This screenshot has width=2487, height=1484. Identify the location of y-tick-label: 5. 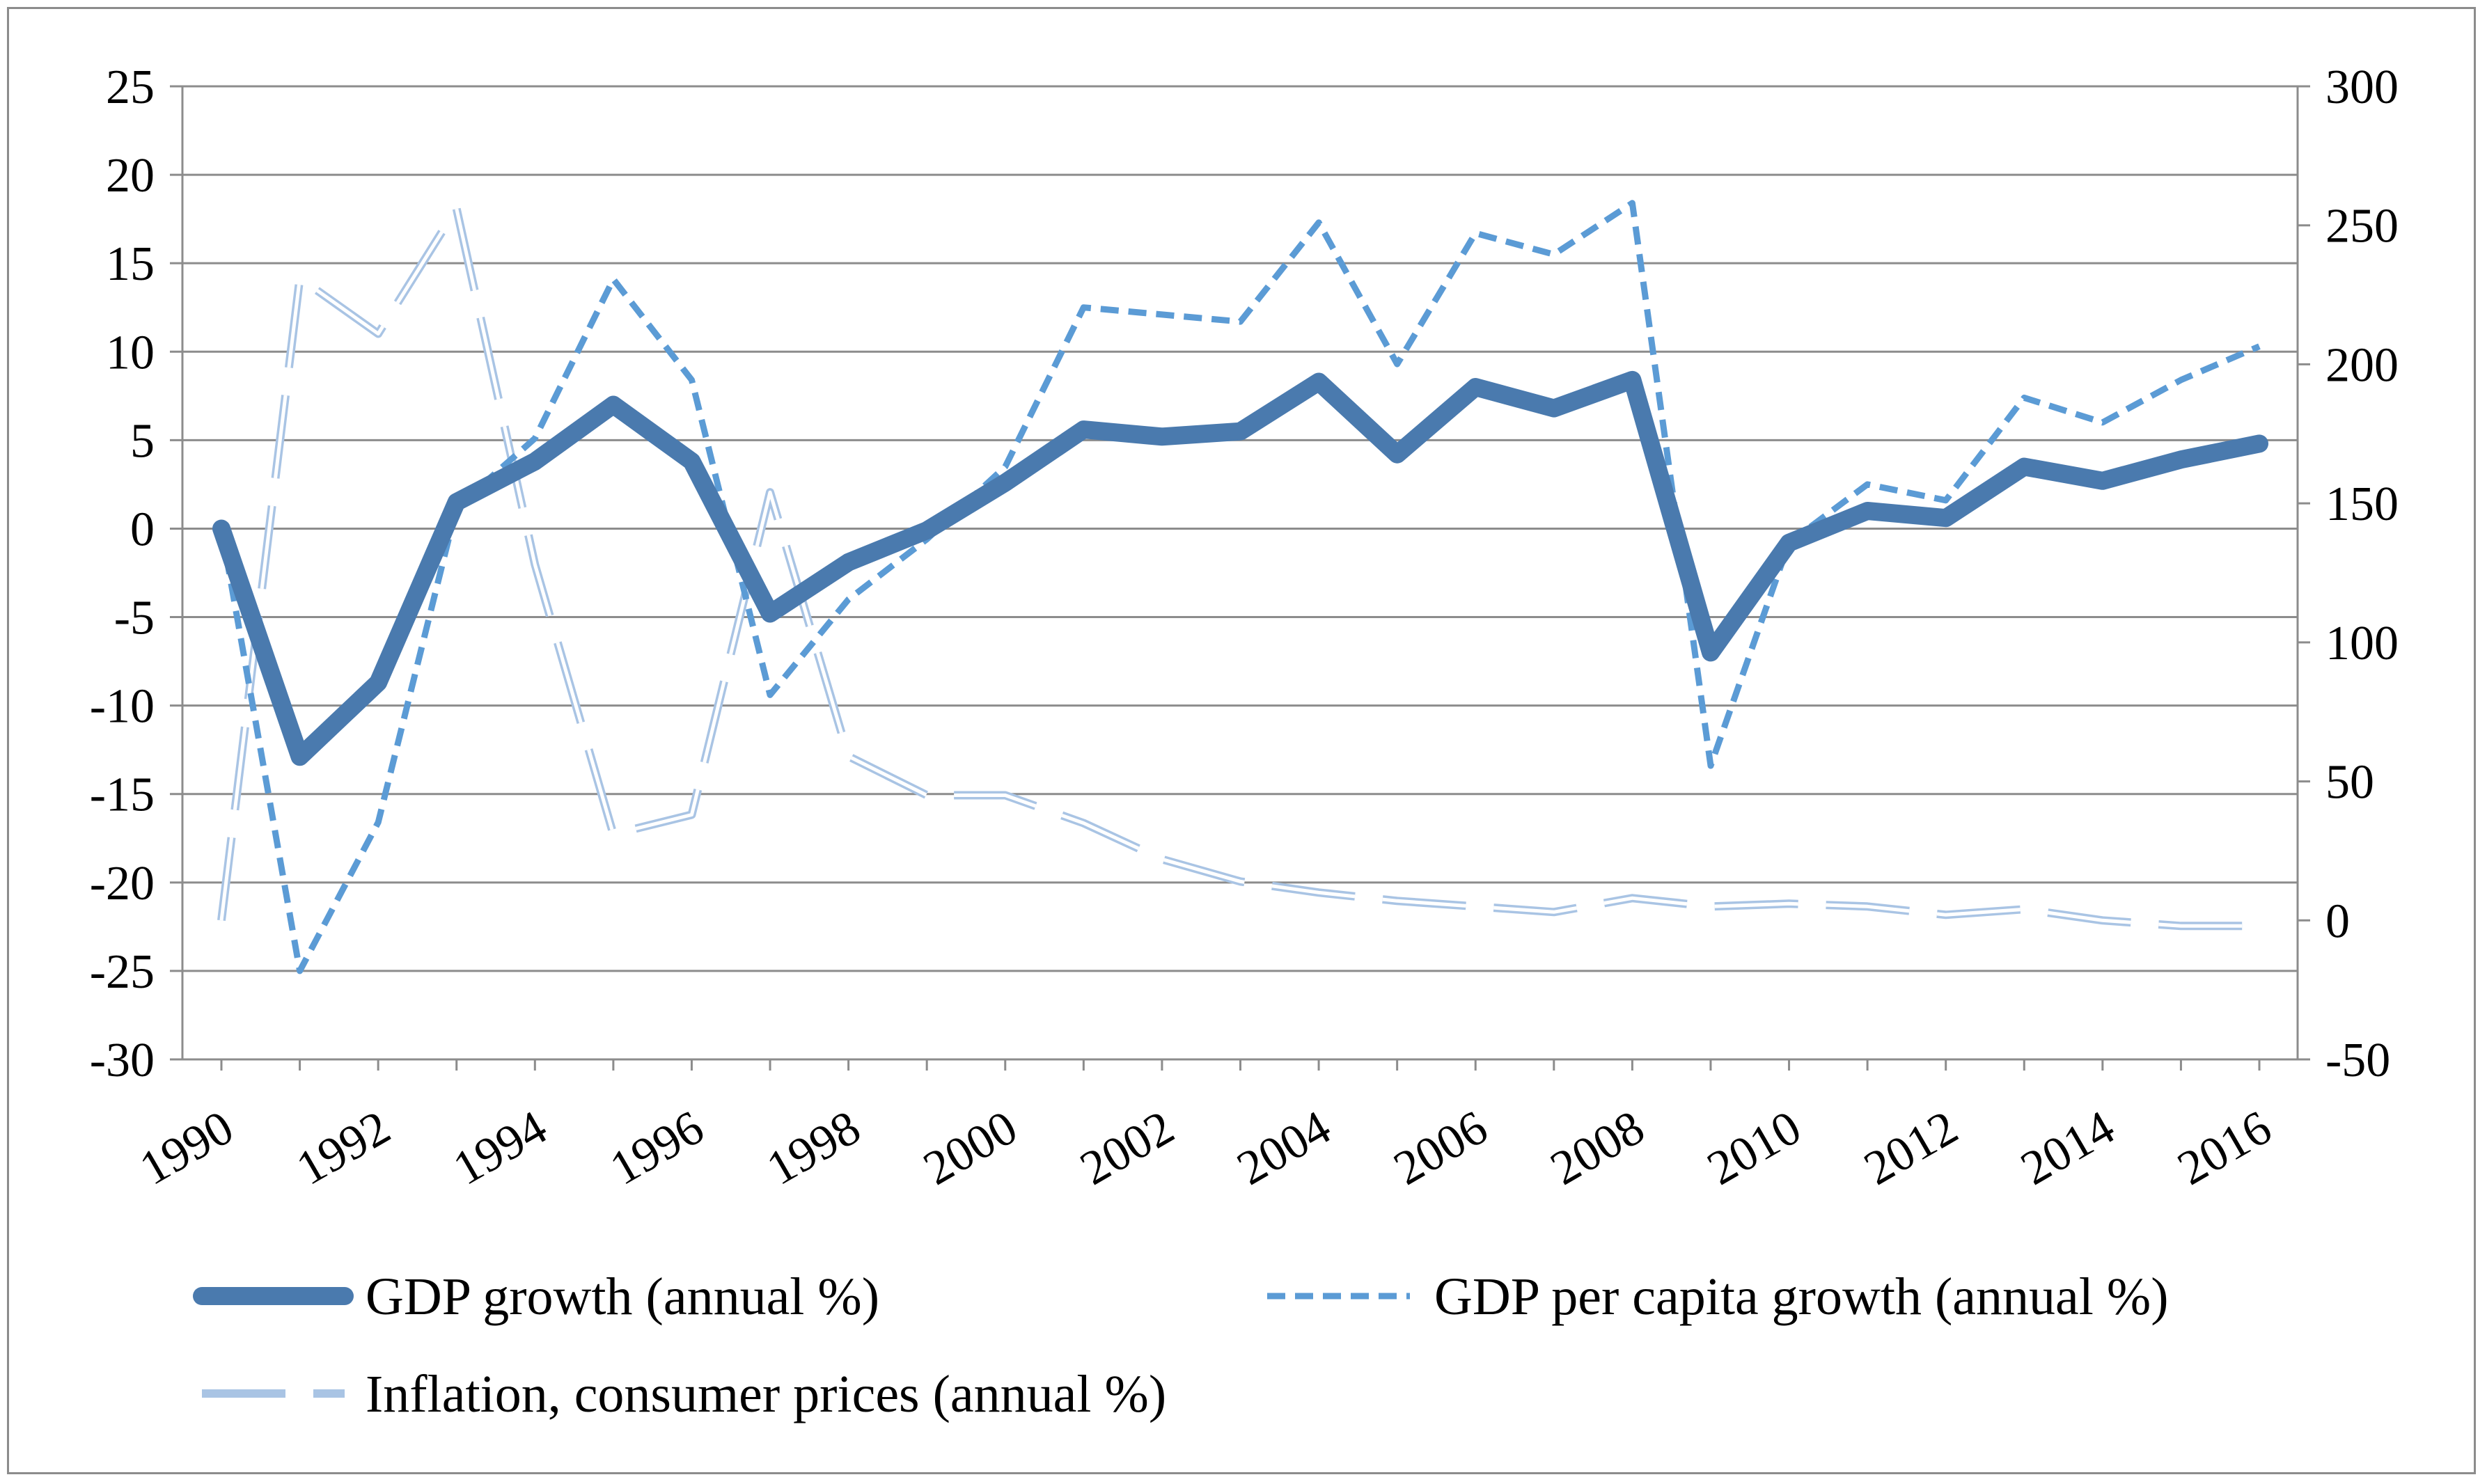
(142, 441).